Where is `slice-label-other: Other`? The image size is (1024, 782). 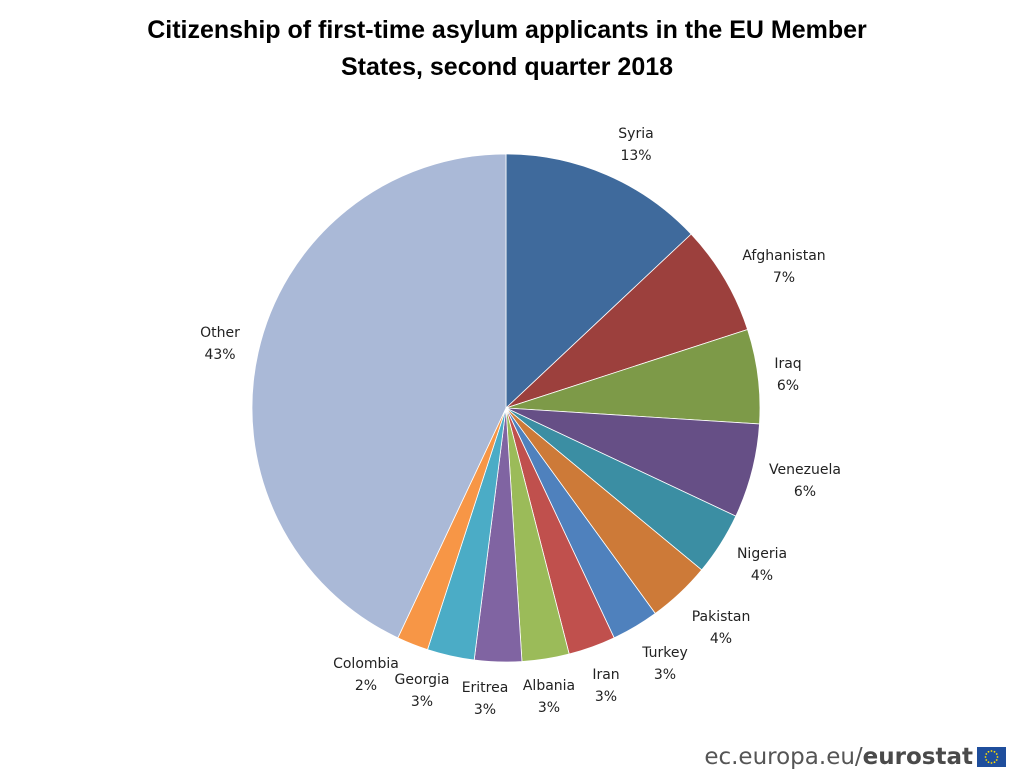 slice-label-other: Other is located at coordinates (220, 333).